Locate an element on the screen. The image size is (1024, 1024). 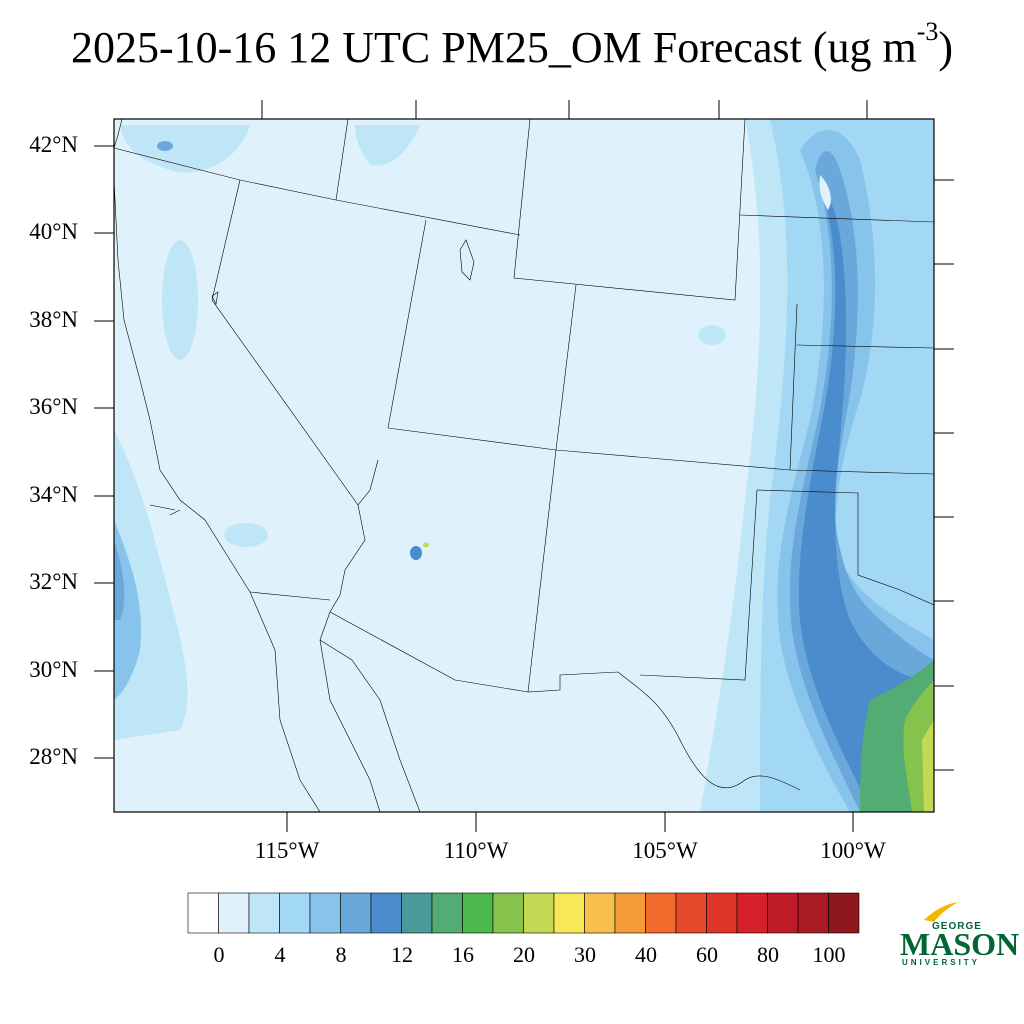
field-arizona-hotspot is located at coordinates (416, 553).